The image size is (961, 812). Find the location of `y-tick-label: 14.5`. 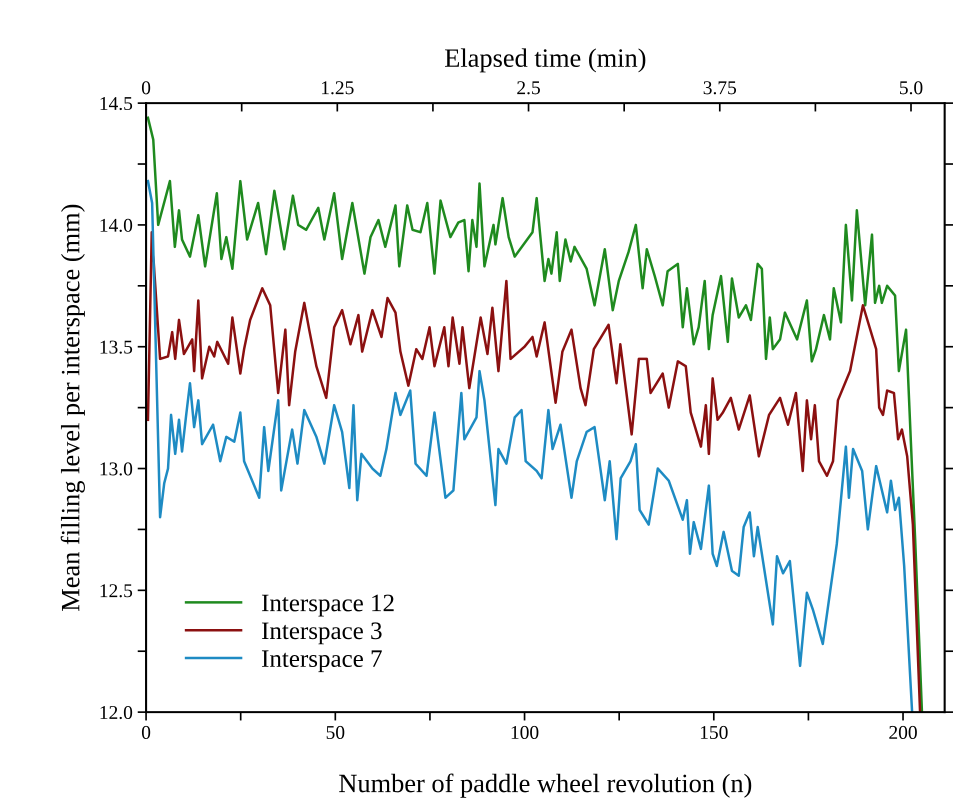

y-tick-label: 14.5 is located at coordinates (116, 103).